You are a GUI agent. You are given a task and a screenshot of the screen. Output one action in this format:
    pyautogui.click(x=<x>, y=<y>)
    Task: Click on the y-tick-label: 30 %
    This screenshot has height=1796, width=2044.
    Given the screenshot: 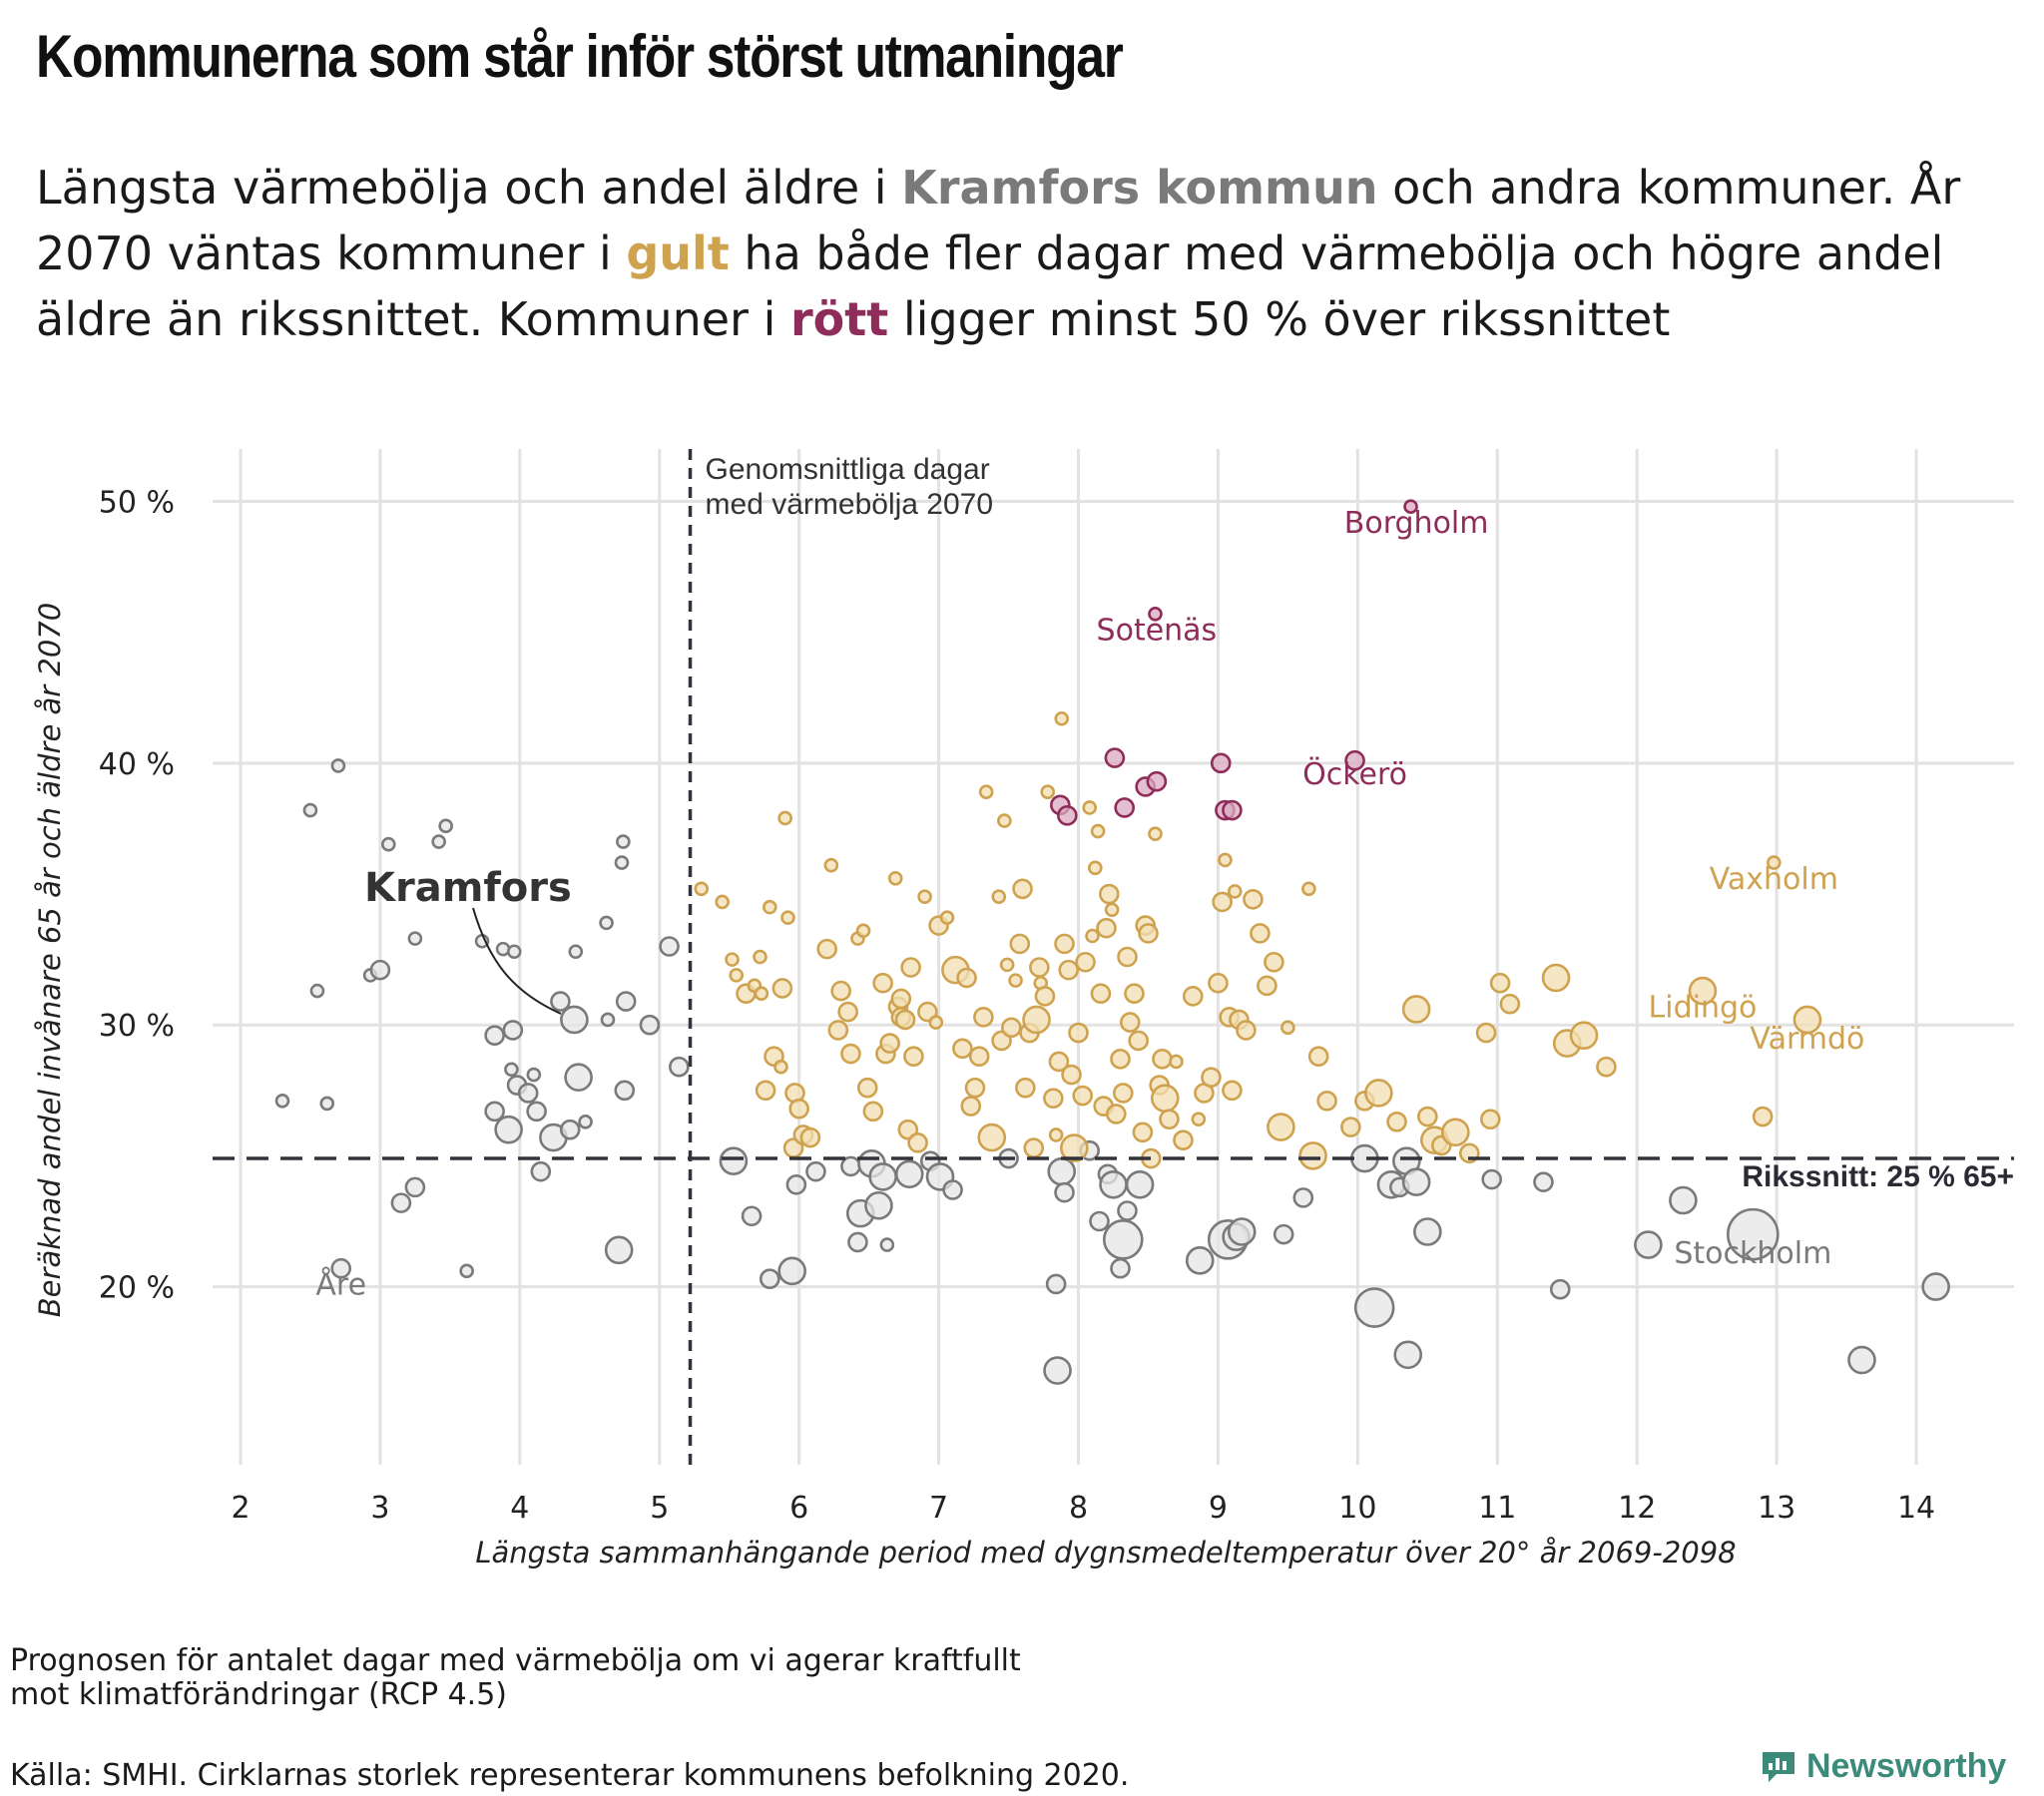 What is the action you would take?
    pyautogui.click(x=137, y=1026)
    